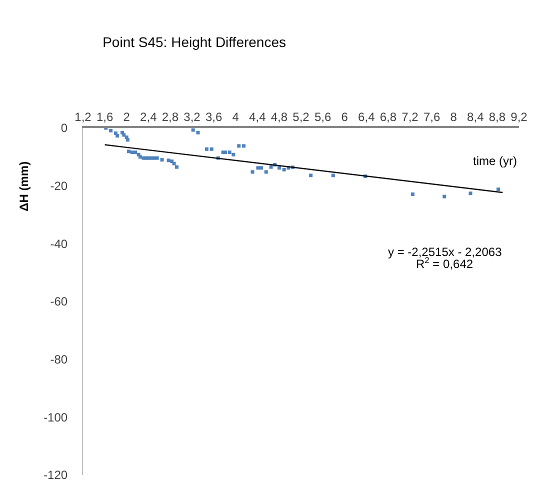 This screenshot has width=540, height=494. I want to click on x-tick-label: 4, so click(236, 117).